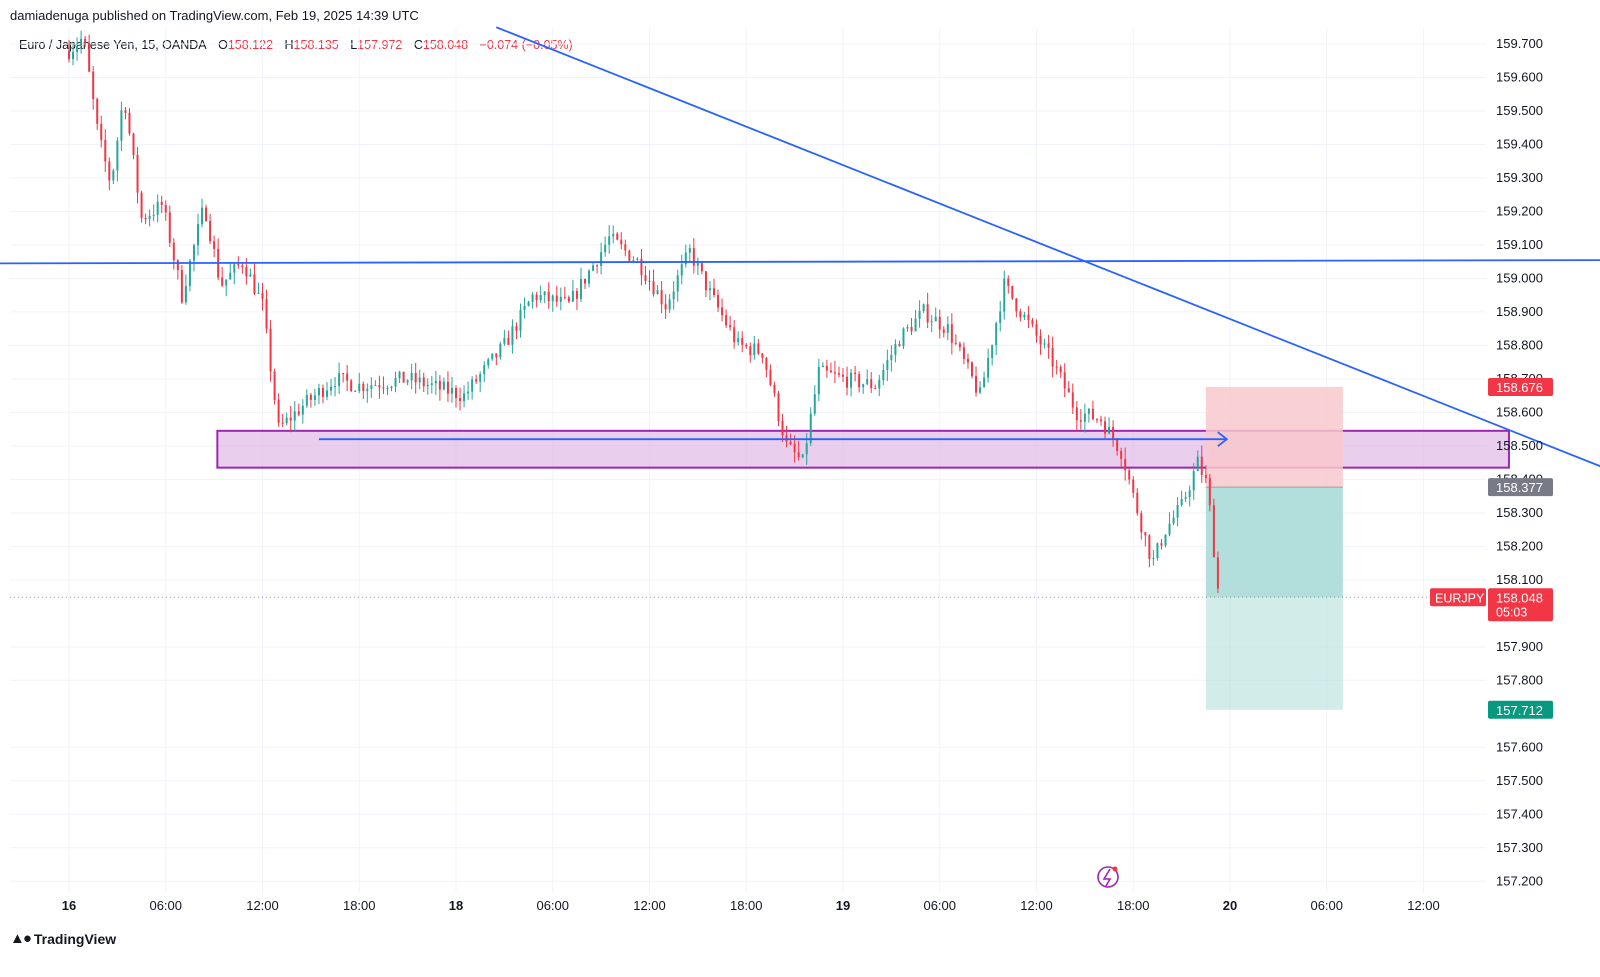 This screenshot has width=1600, height=977. Describe the element at coordinates (1519, 780) in the screenshot. I see `price-tick-label: 157.500` at that location.